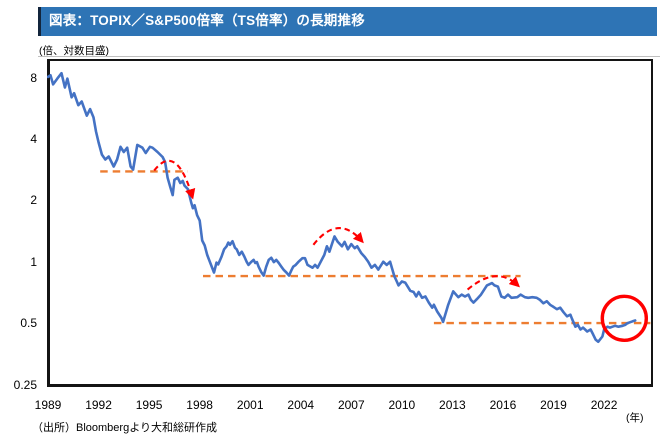  What do you see at coordinates (207, 20) in the screenshot?
I see `chart-title: 図表：TOPIX／S&P500倍率（TS倍率）の長期推移` at bounding box center [207, 20].